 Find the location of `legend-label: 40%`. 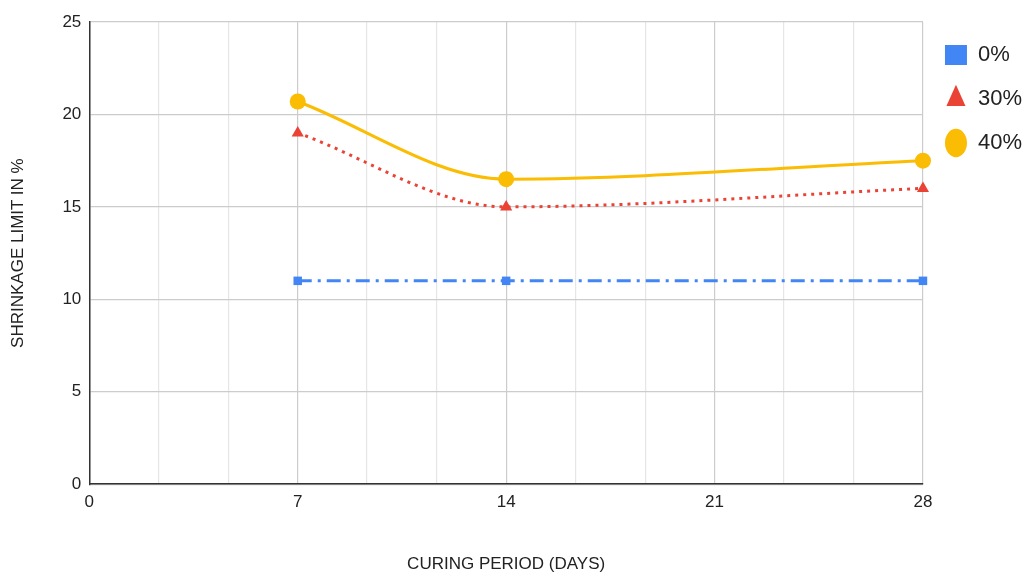

legend-label: 40% is located at coordinates (1000, 142).